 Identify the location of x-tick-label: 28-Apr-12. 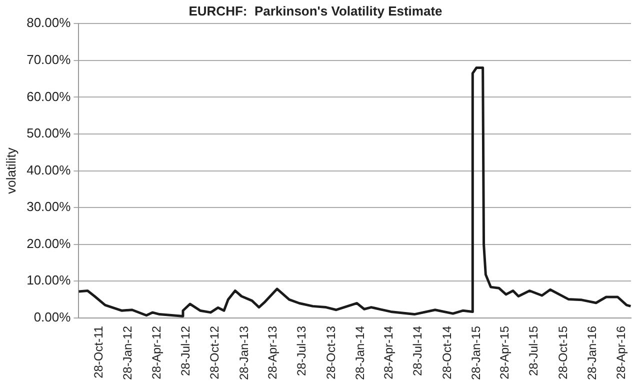
(157, 353).